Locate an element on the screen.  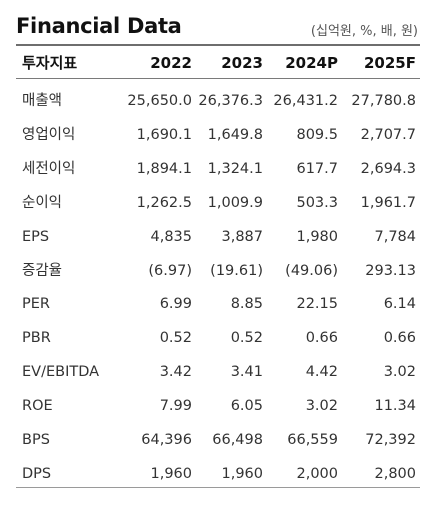
row-value: 2,800 is located at coordinates (395, 474).